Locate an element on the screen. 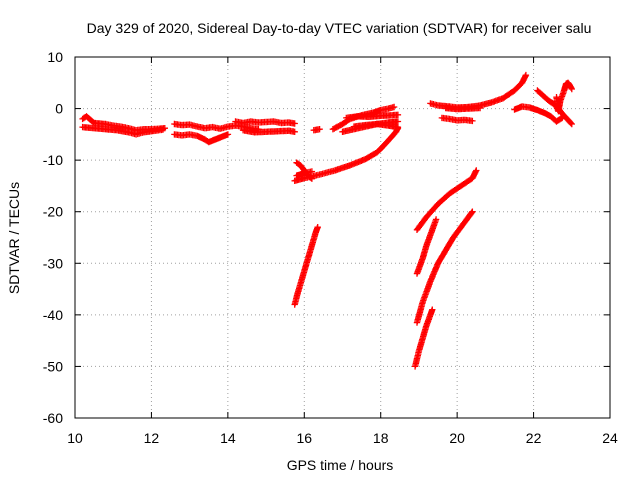 The height and width of the screenshot is (480, 640). y-tick-label: 0 is located at coordinates (59, 109).